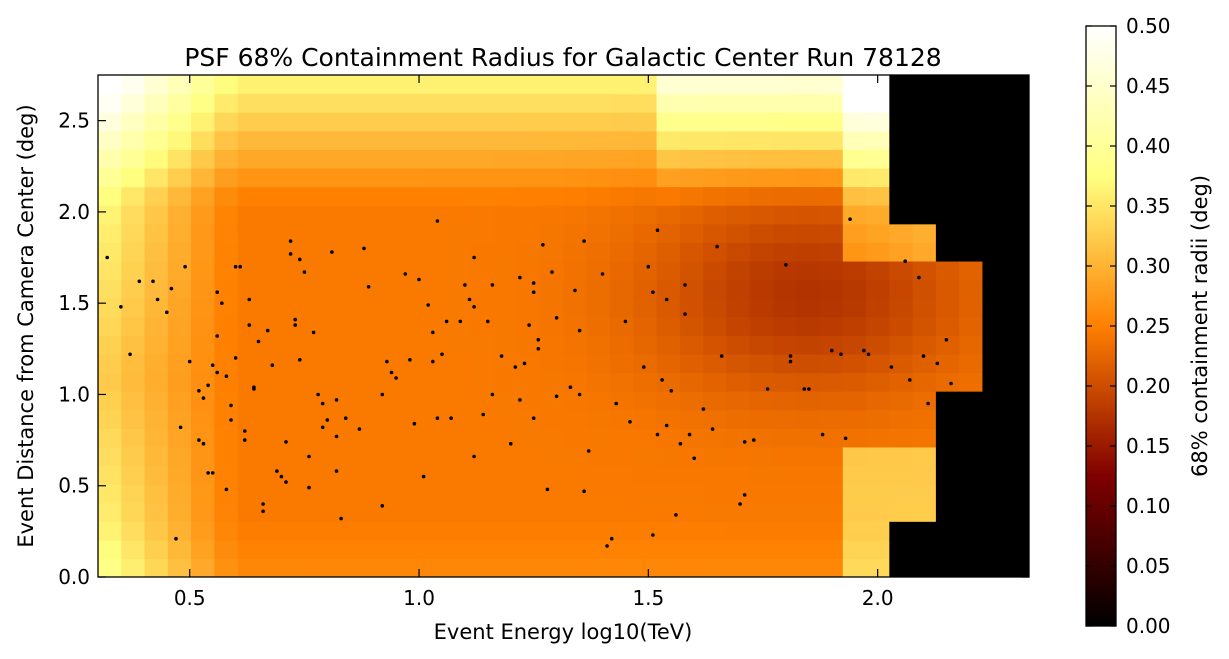  What do you see at coordinates (1148, 506) in the screenshot?
I see `colorbar-tick-label: 0.10` at bounding box center [1148, 506].